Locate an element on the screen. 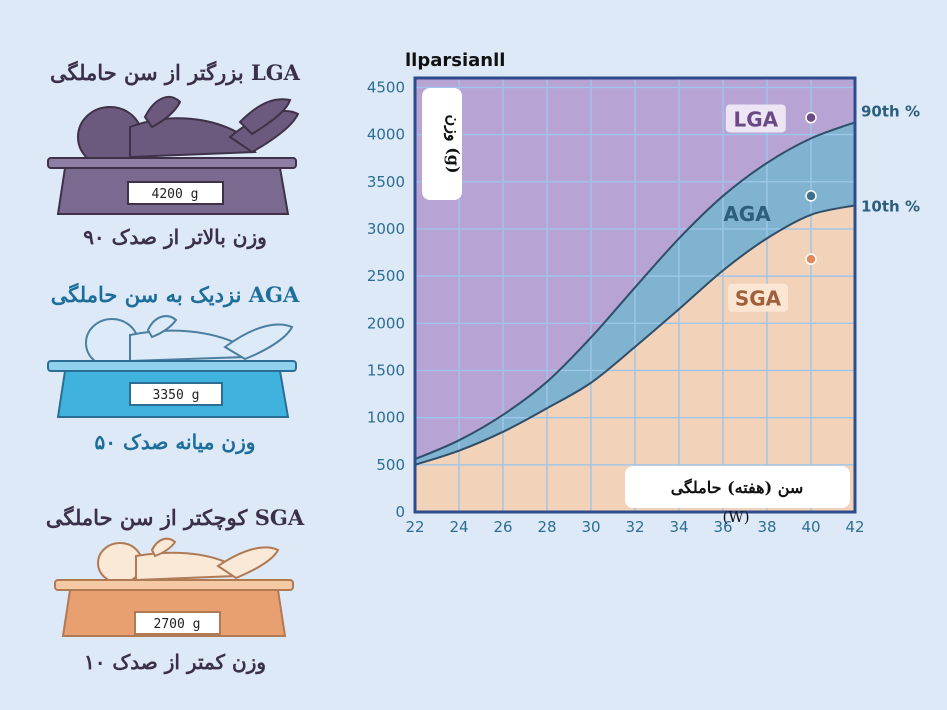 Image resolution: width=947 pixels, height=710 pixels. y-axis-label: وزن (g) is located at coordinates (453, 143).